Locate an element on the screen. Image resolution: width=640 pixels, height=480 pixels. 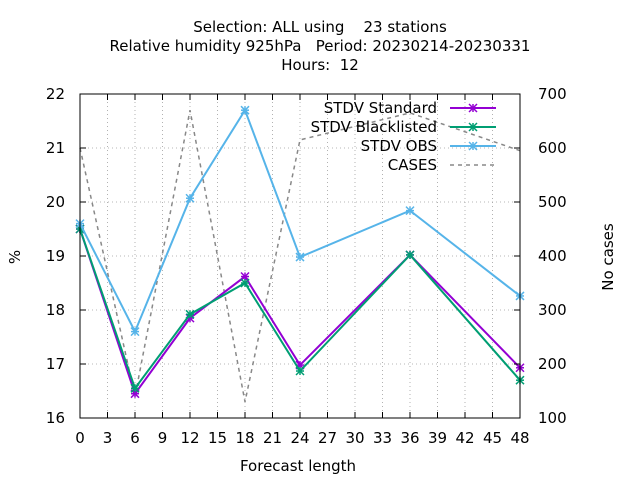
y-tick-label: 19 is located at coordinates (55, 256).